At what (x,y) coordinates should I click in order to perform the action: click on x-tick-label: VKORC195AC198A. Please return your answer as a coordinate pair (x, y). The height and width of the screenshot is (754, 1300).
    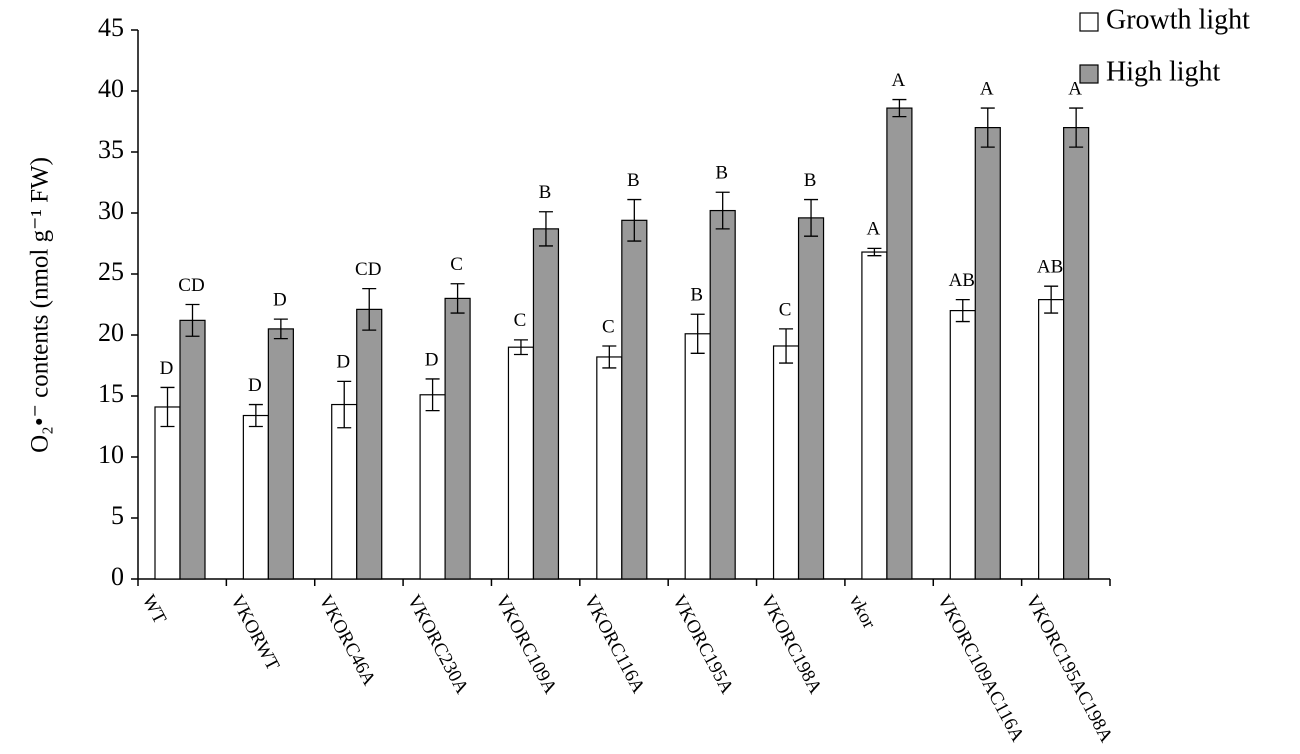
    Looking at the image, I should click on (1068, 669).